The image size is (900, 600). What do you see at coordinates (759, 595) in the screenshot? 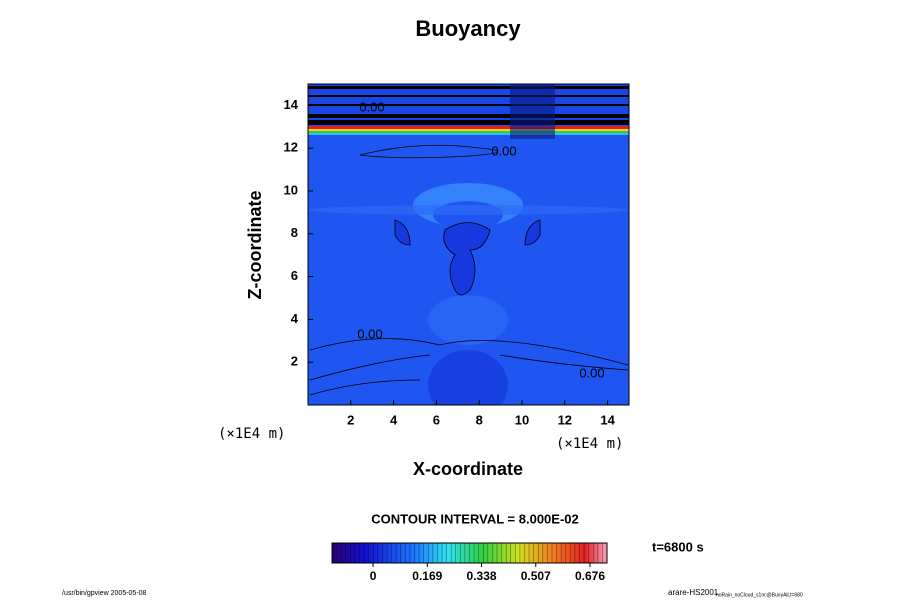
I see `footer-right-sub: noRain_noCloud_s1nc@BuoyAll,t=680` at bounding box center [759, 595].